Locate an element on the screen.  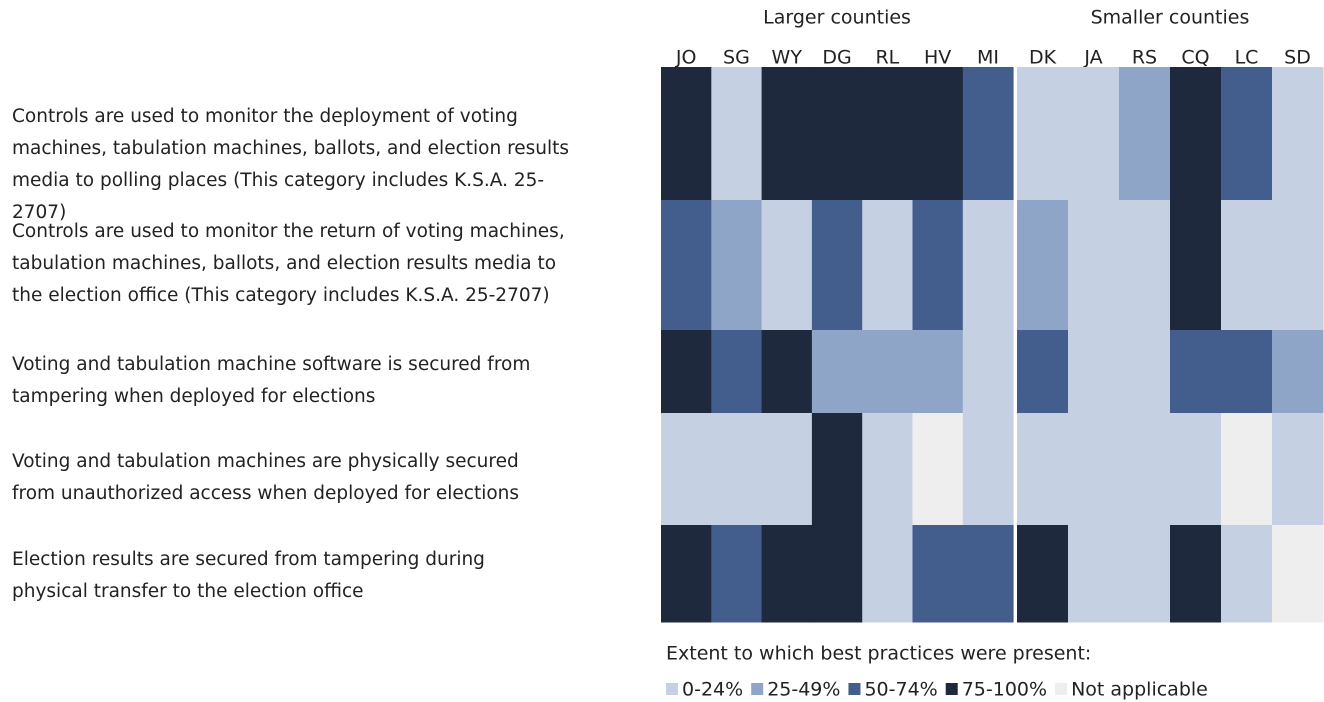
column-label: DG is located at coordinates (836, 58).